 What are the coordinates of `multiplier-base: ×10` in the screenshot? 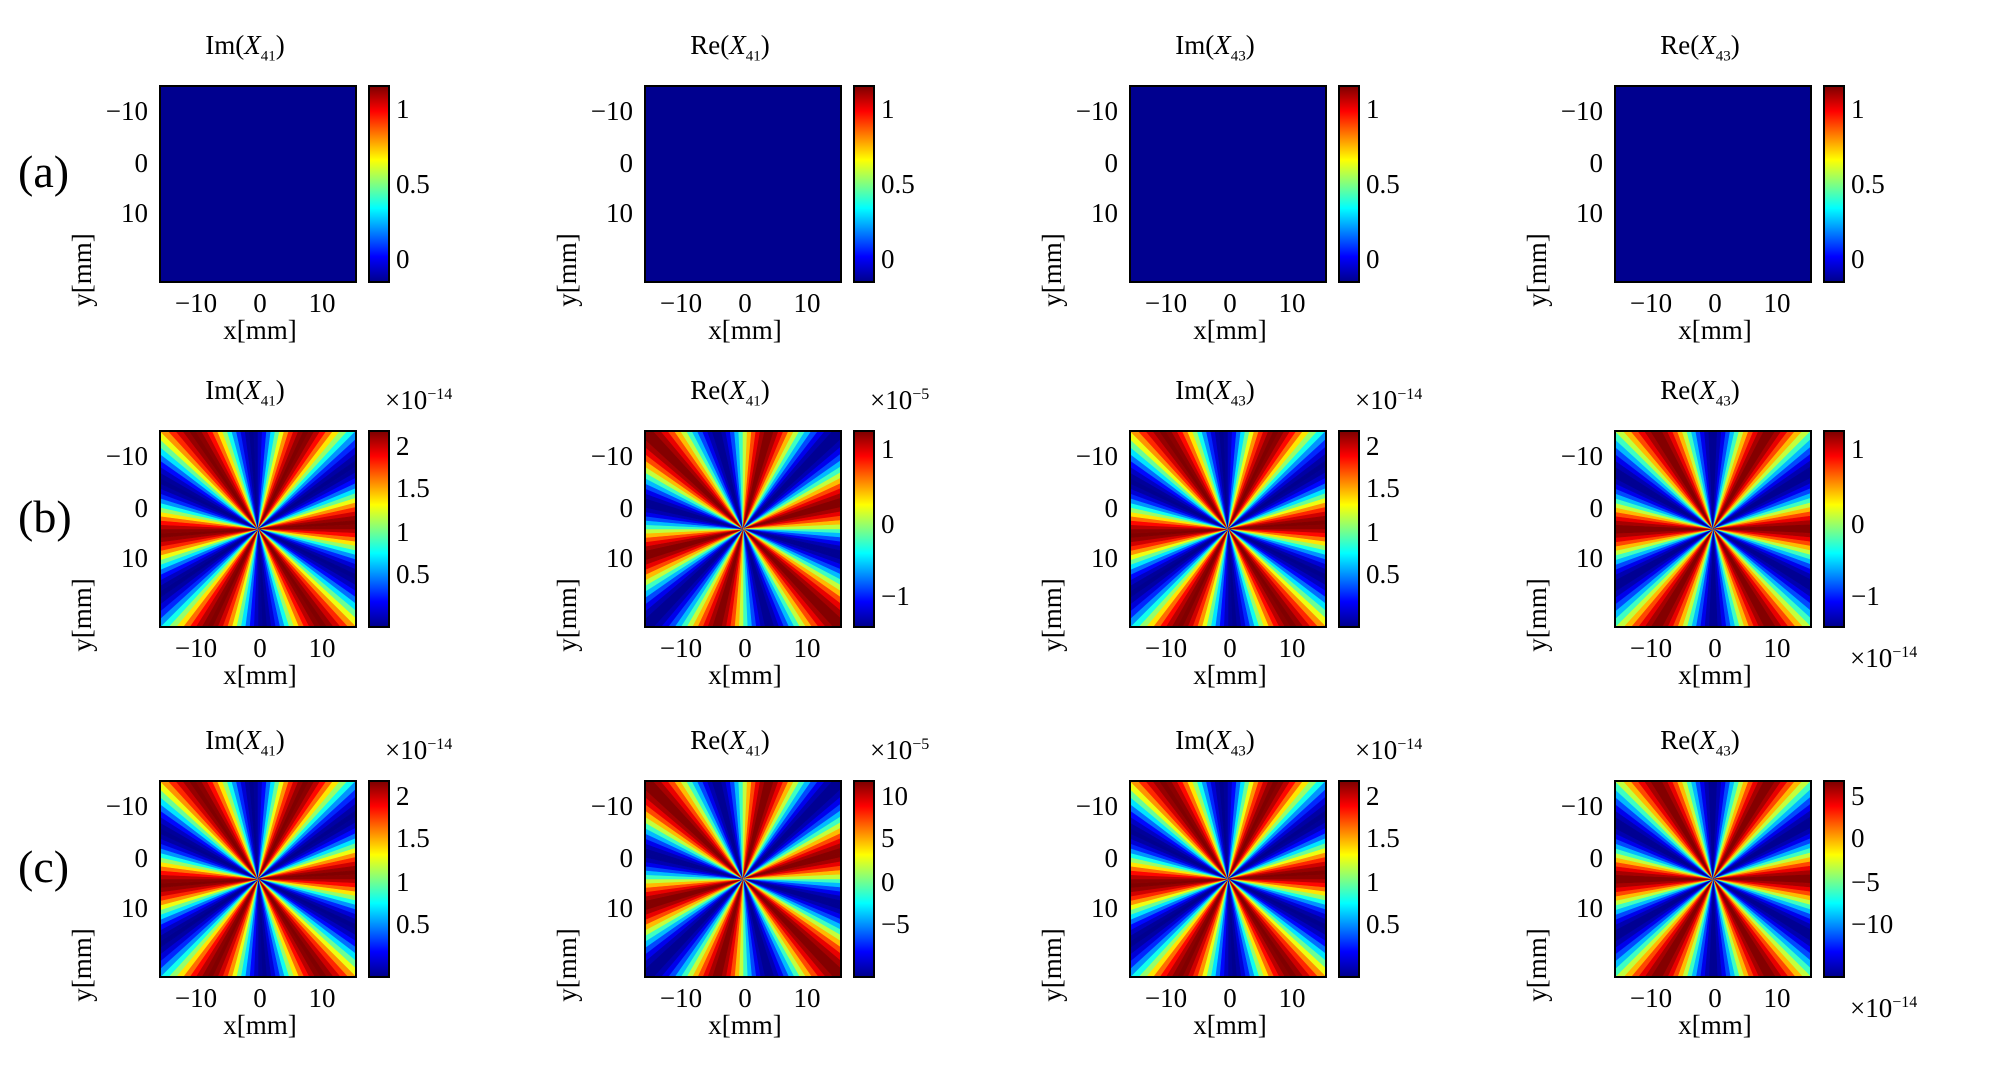 It's located at (1871, 658).